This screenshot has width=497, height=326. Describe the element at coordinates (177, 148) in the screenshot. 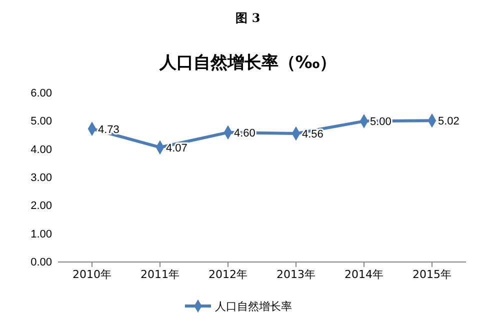

I see `data-label: 4.07` at that location.